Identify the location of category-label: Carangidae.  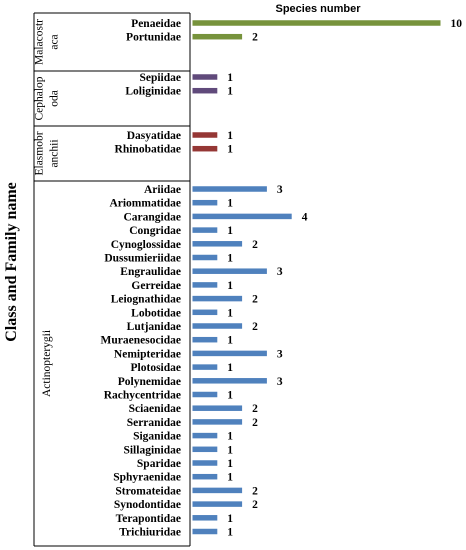
(153, 217).